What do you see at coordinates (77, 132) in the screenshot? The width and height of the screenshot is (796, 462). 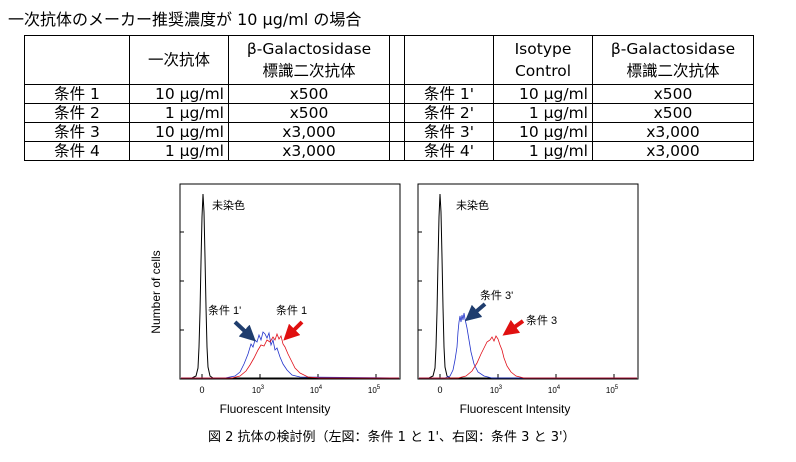 I see `cond-cell: 条件 3` at bounding box center [77, 132].